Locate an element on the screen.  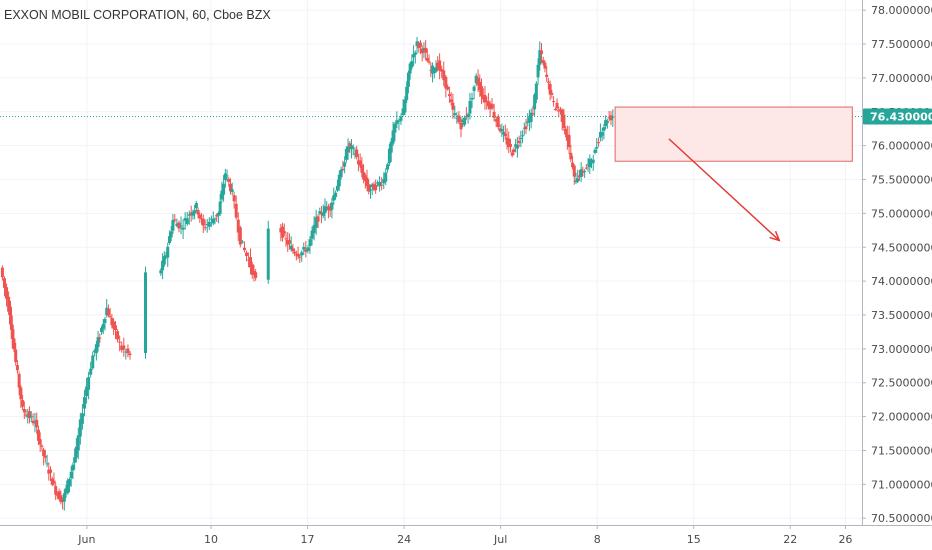
x-tick-label: 24 is located at coordinates (404, 539).